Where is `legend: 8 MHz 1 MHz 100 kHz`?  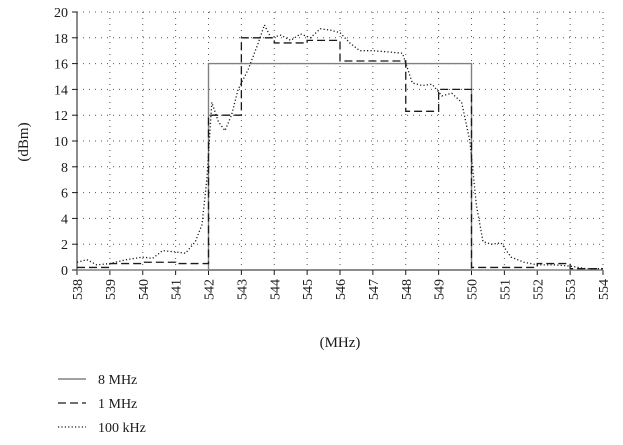 legend: 8 MHz 1 MHz 100 kHz is located at coordinates (102, 404).